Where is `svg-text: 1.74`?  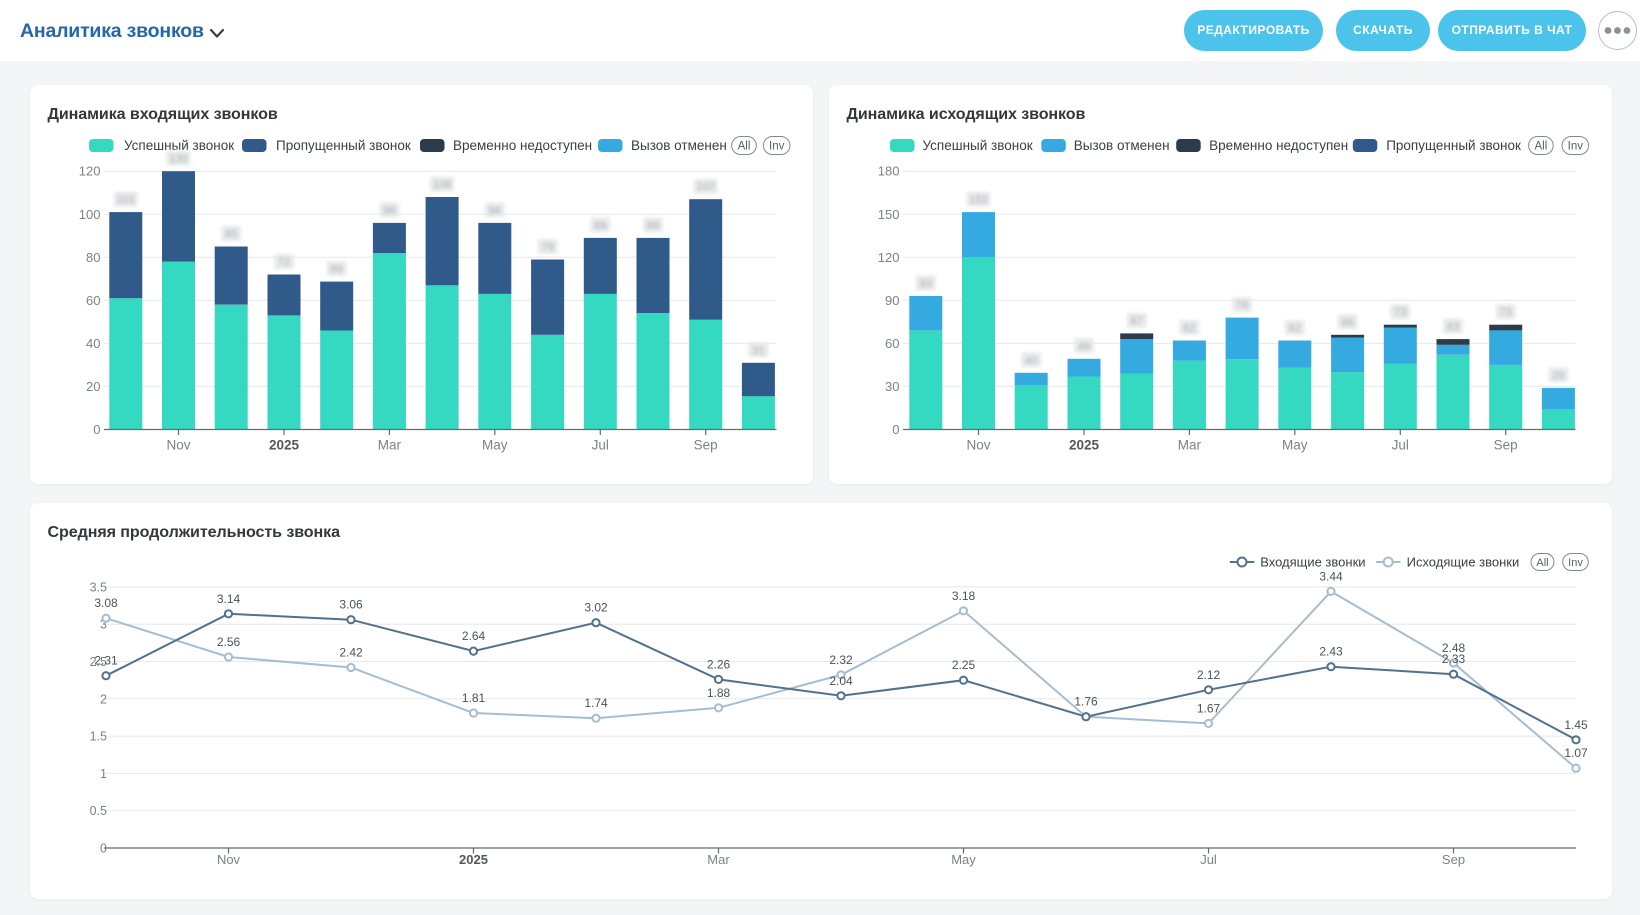 svg-text: 1.74 is located at coordinates (596, 703).